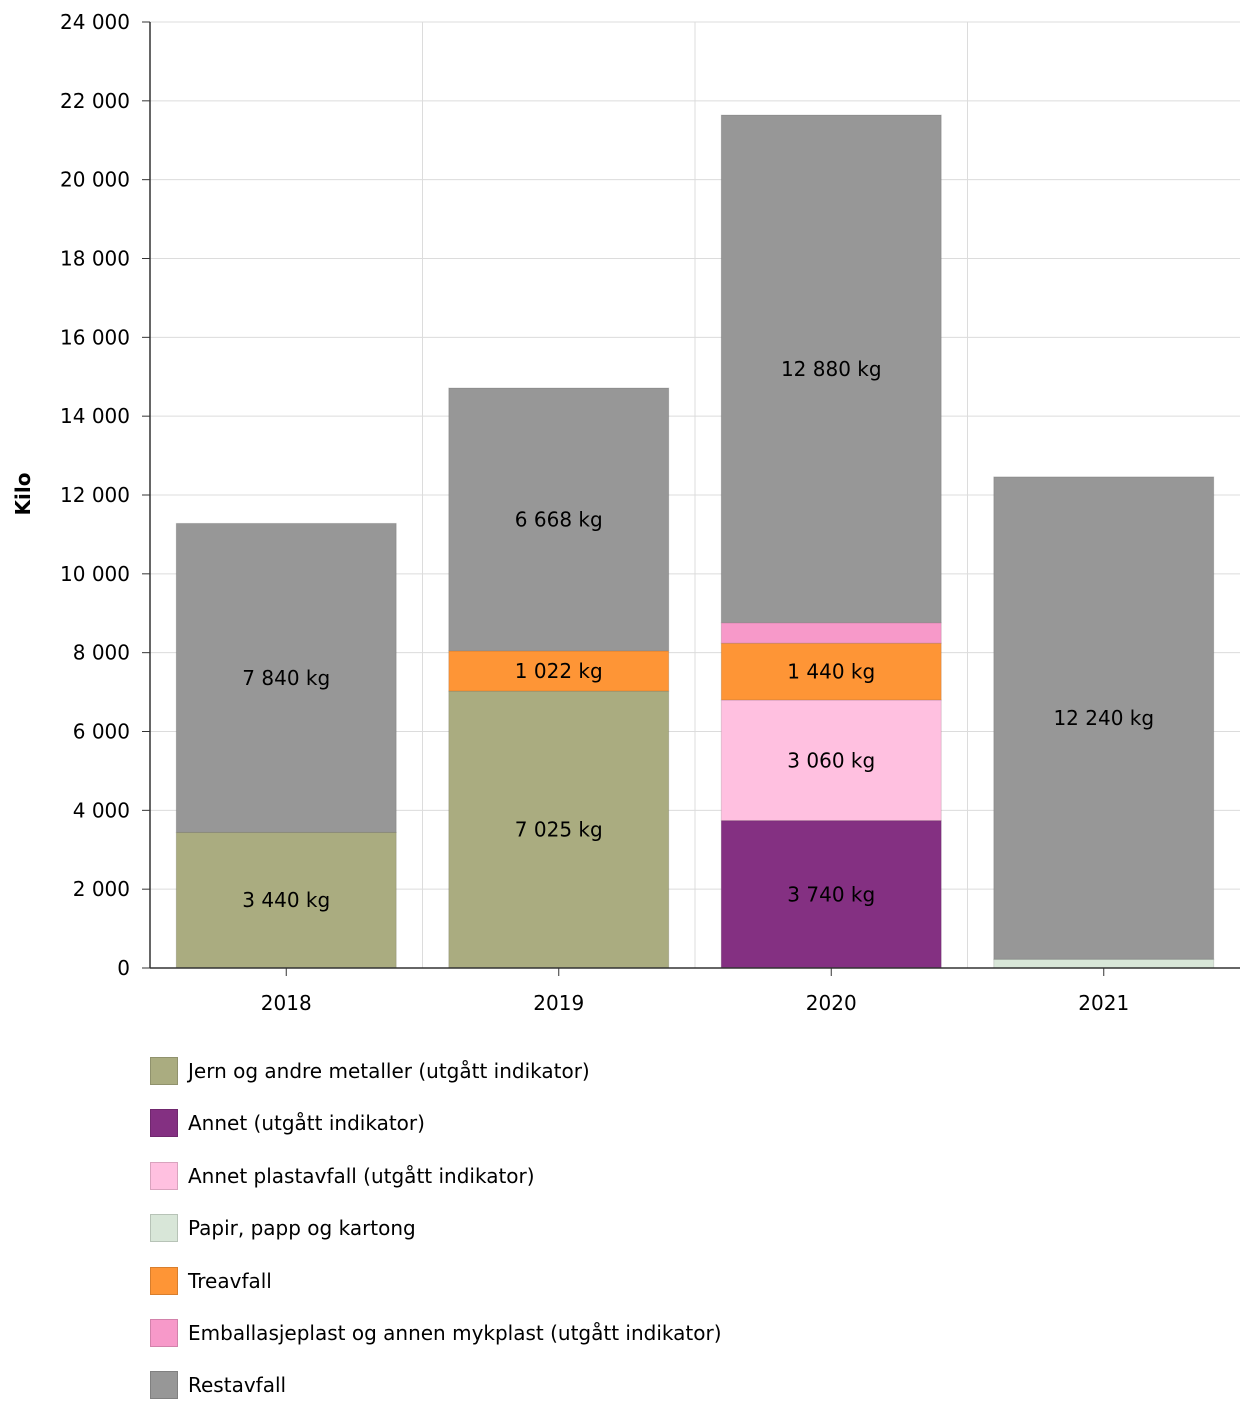 The width and height of the screenshot is (1242, 1422). What do you see at coordinates (101, 810) in the screenshot?
I see `y-tick-label: 4 000` at bounding box center [101, 810].